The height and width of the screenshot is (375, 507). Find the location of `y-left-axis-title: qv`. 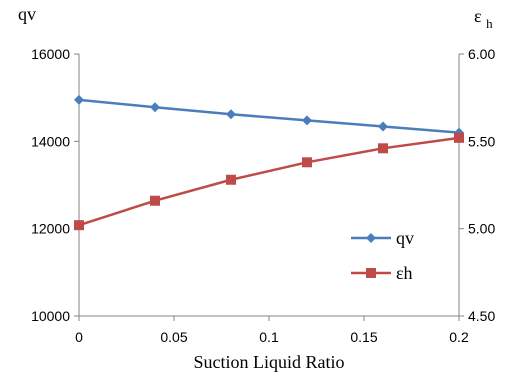

y-left-axis-title: qv is located at coordinates (27, 14).